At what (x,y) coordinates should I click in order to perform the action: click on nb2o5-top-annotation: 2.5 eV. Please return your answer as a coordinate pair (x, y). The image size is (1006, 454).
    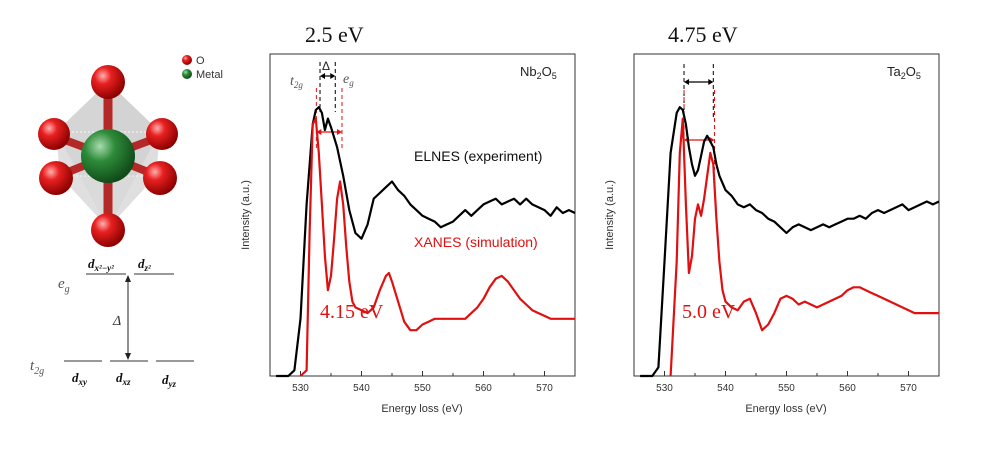
    Looking at the image, I should click on (334, 34).